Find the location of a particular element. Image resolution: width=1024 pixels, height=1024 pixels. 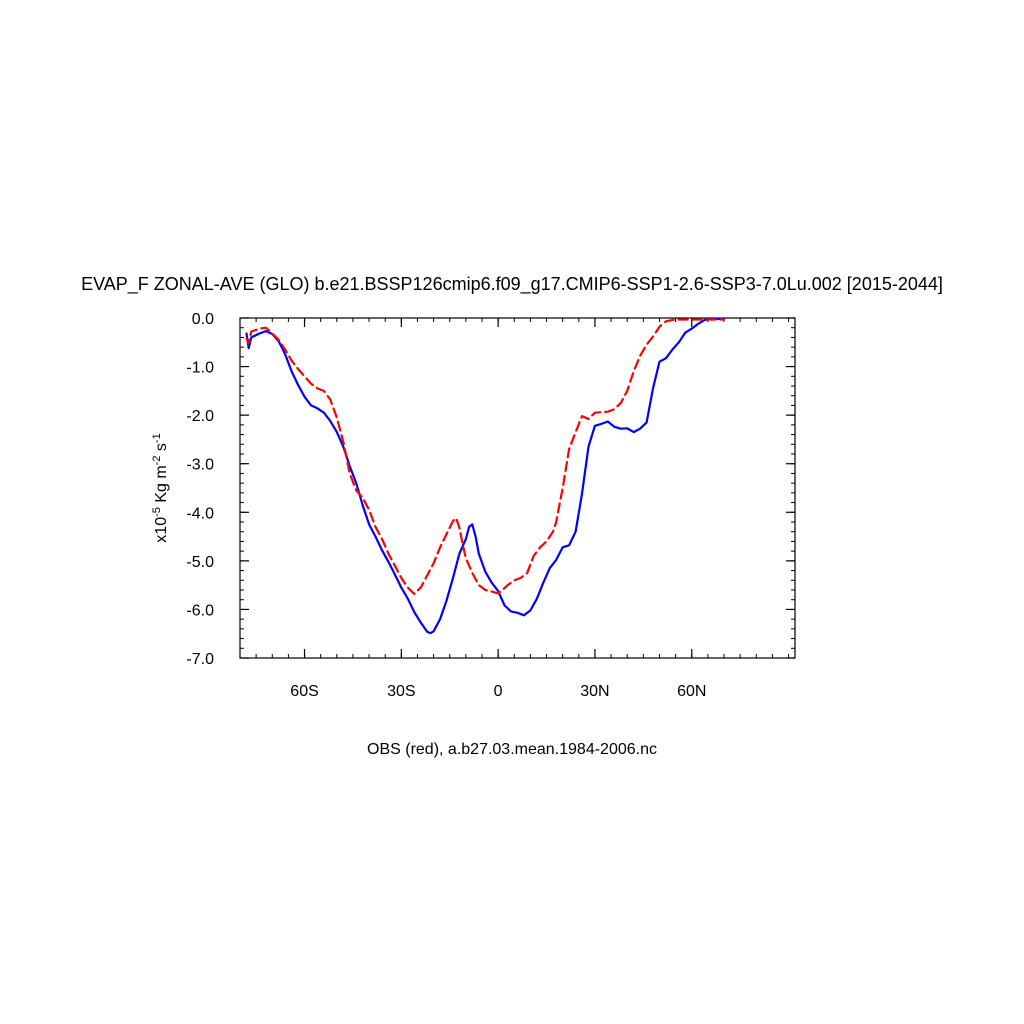

y-tick-label: -6.0 is located at coordinates (200, 610).